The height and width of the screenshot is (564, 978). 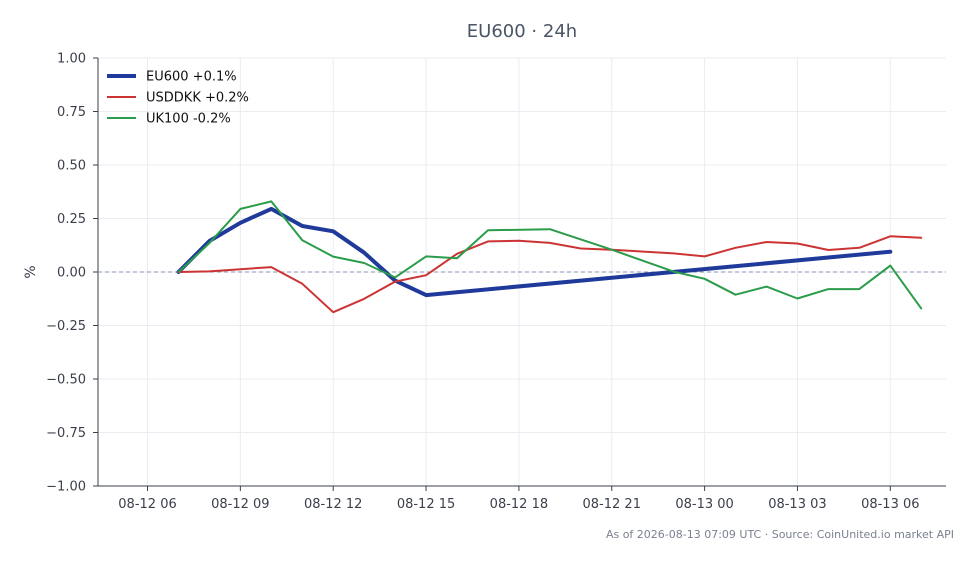 I want to click on y-tick-label: 0.50, so click(x=71, y=166).